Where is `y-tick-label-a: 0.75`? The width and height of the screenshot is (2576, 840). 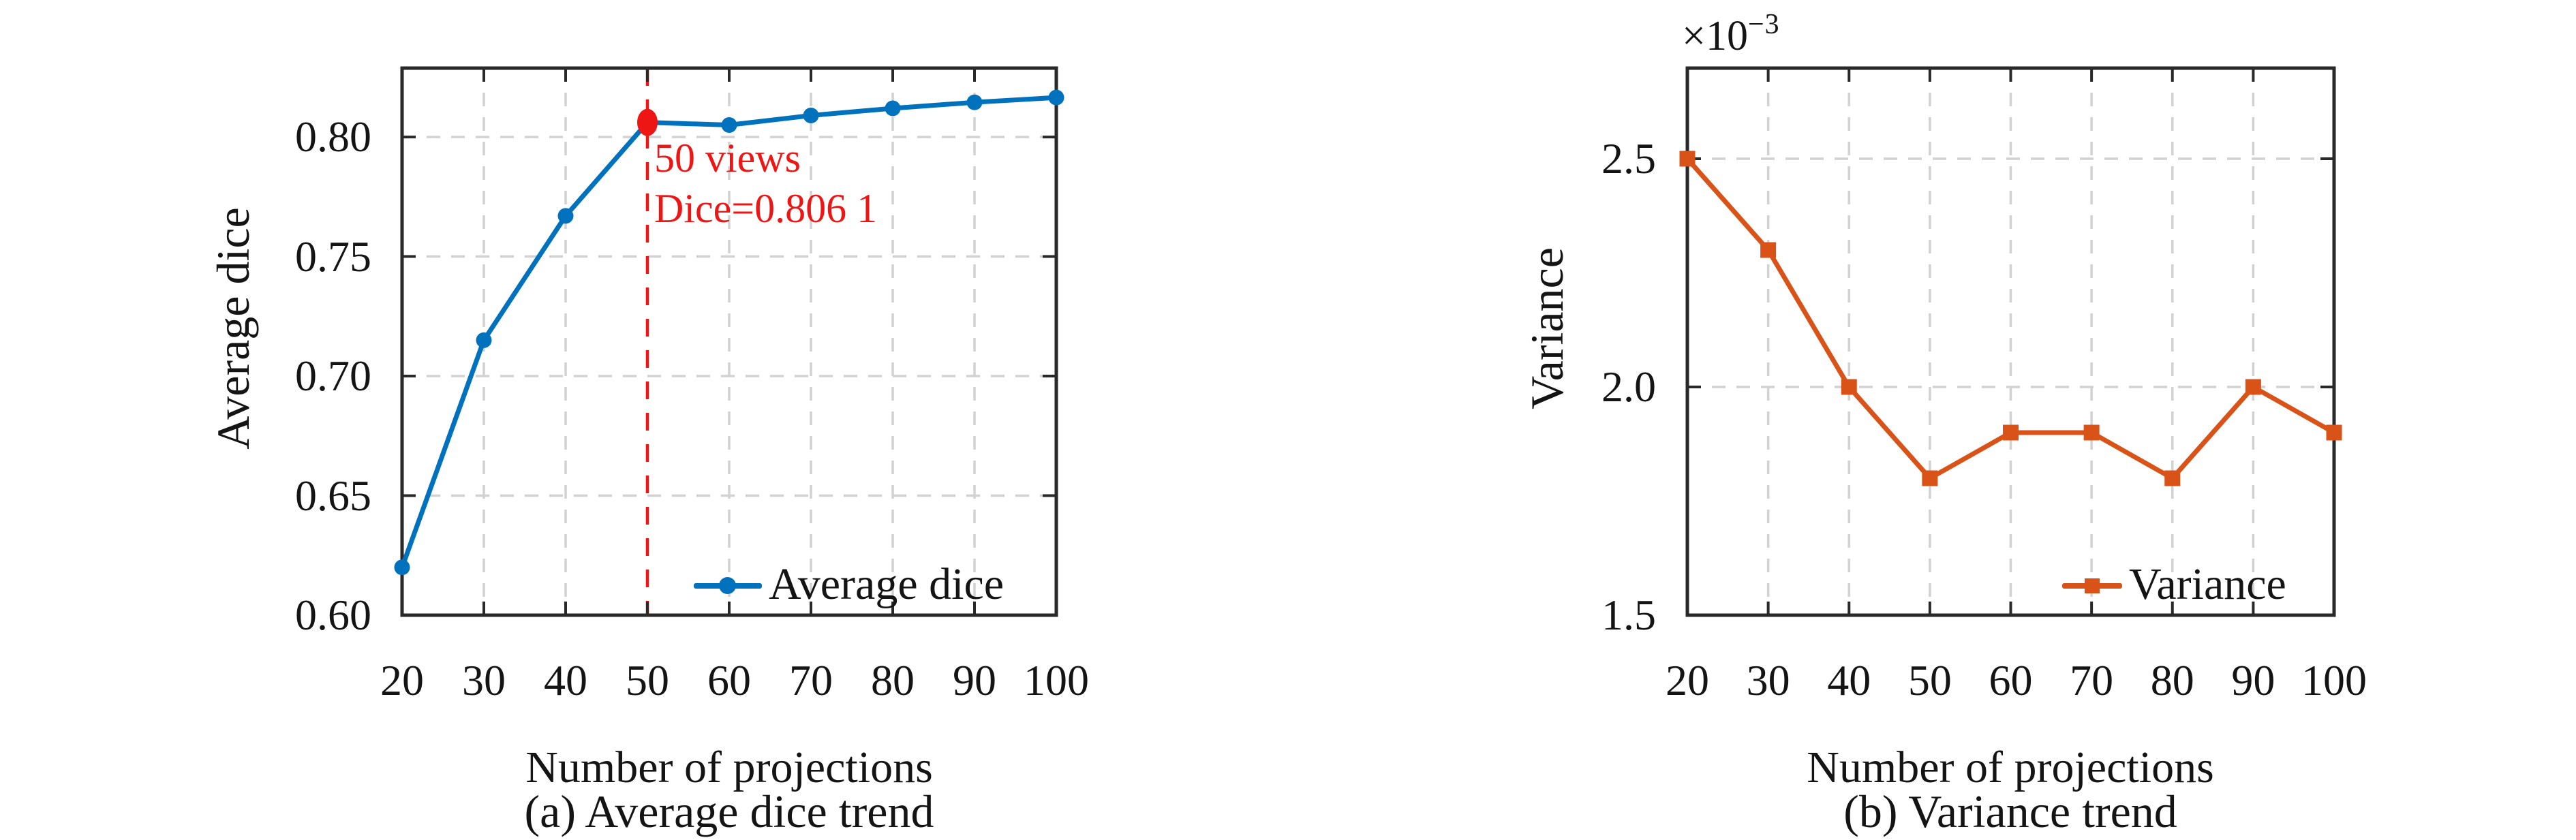
y-tick-label-a: 0.75 is located at coordinates (333, 256).